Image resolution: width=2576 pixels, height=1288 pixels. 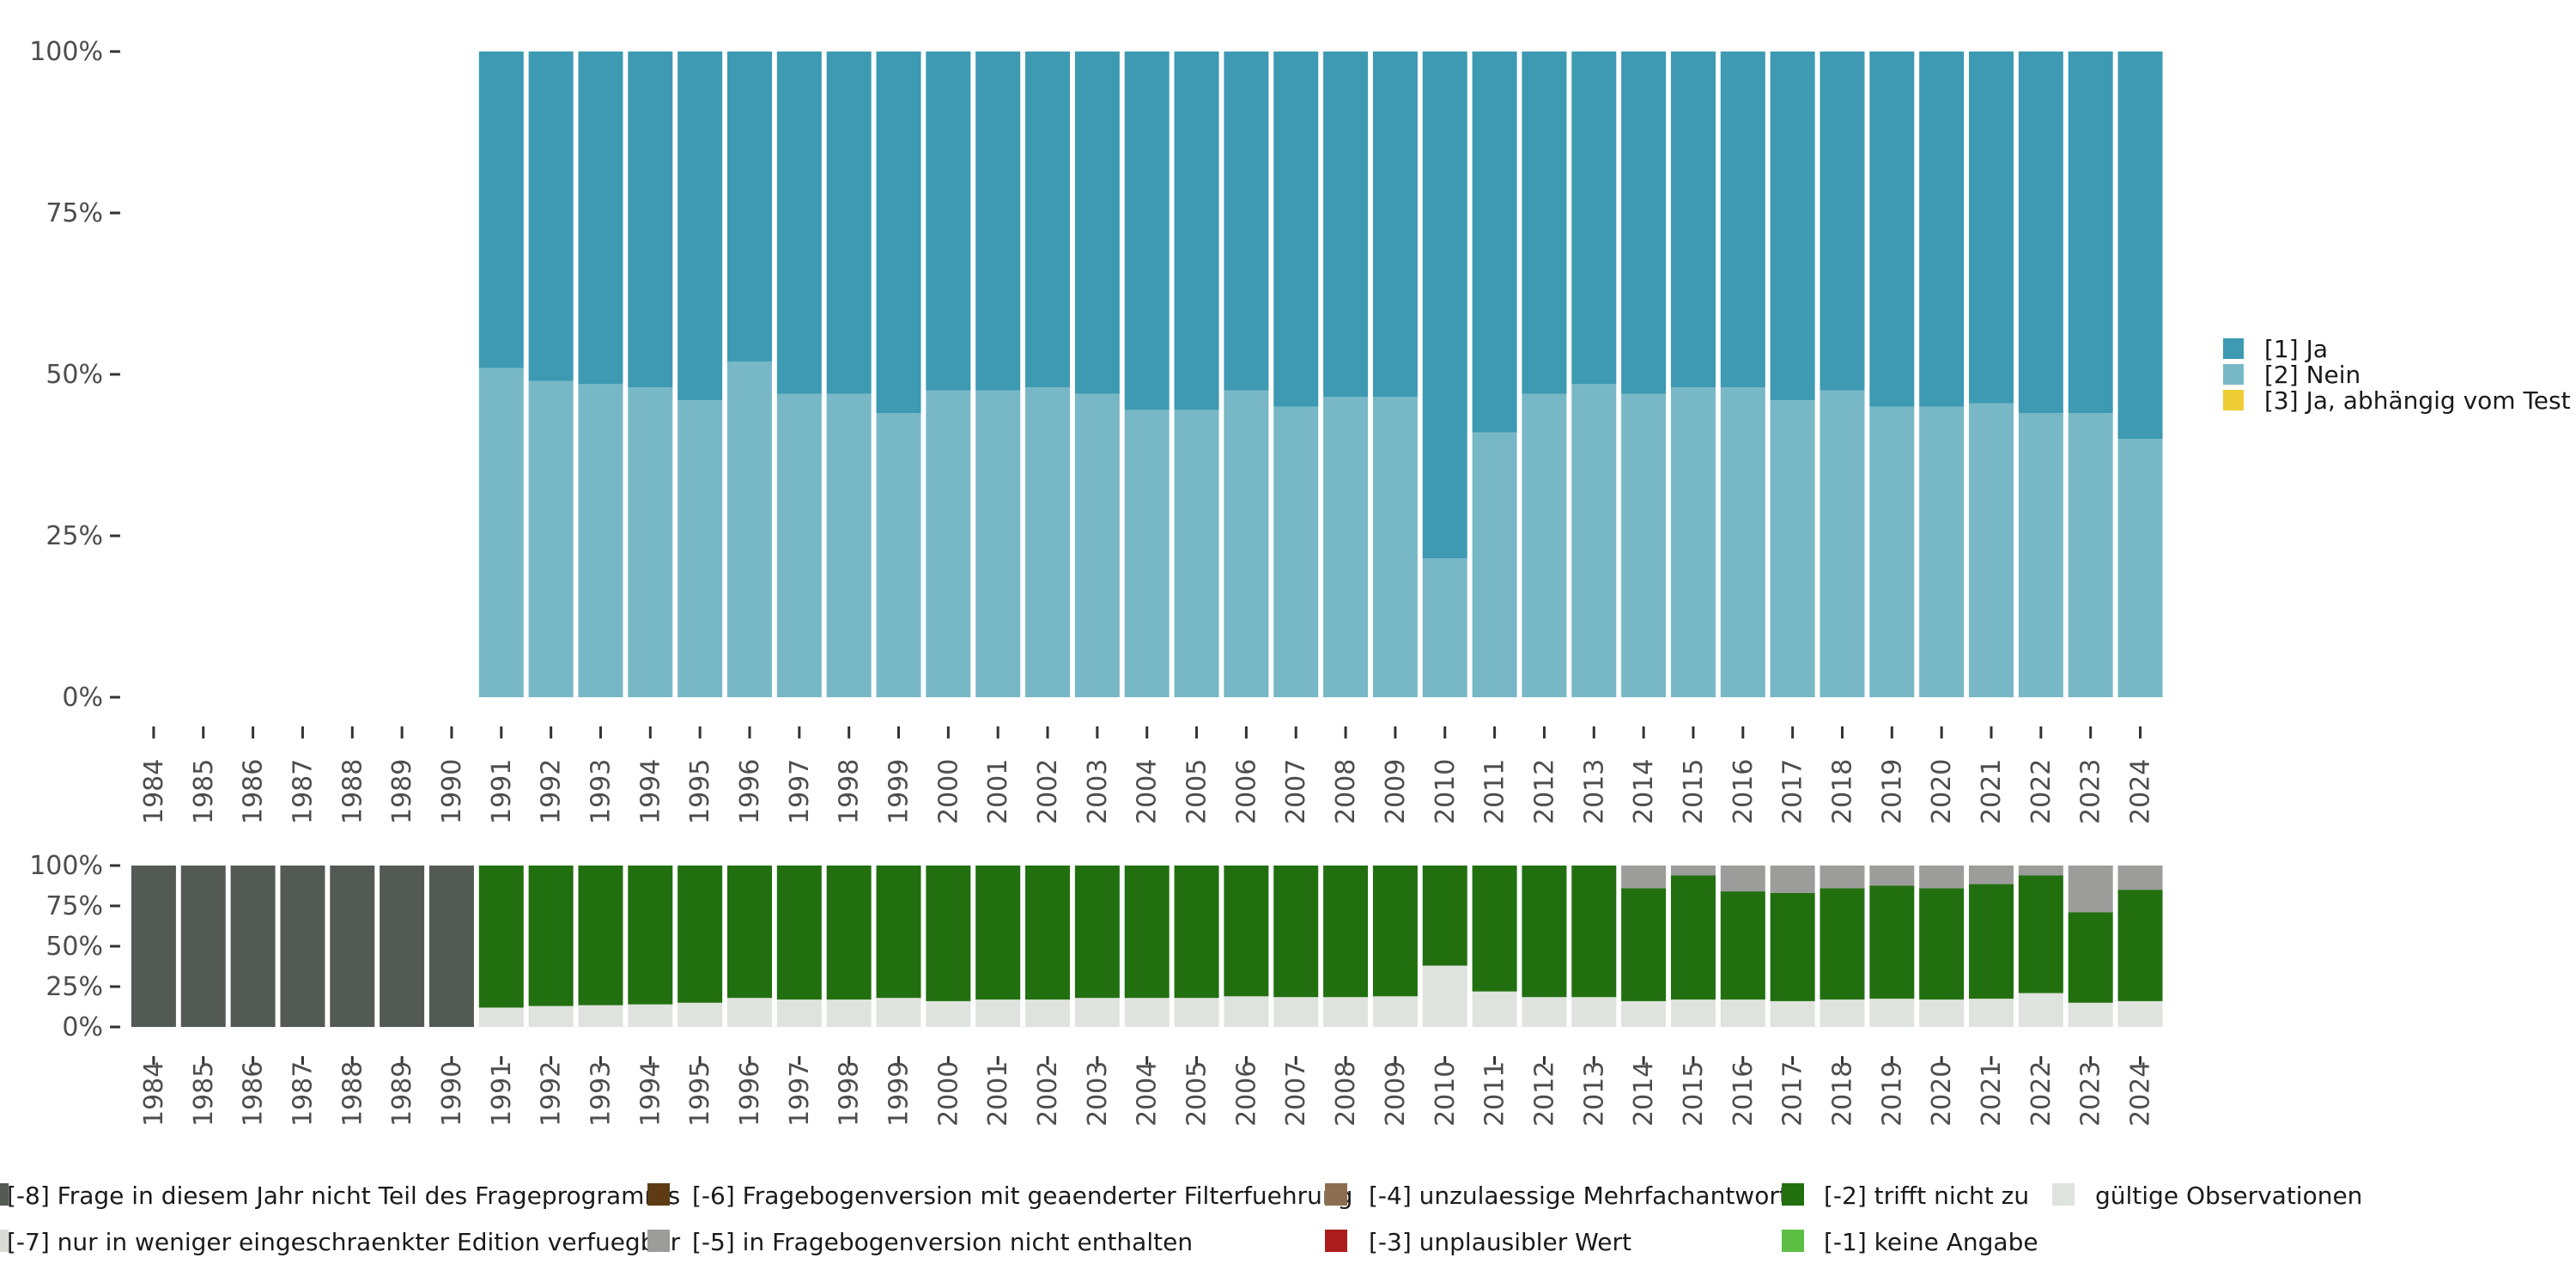 What do you see at coordinates (502, 792) in the screenshot?
I see `top-x-tick-label: 1991` at bounding box center [502, 792].